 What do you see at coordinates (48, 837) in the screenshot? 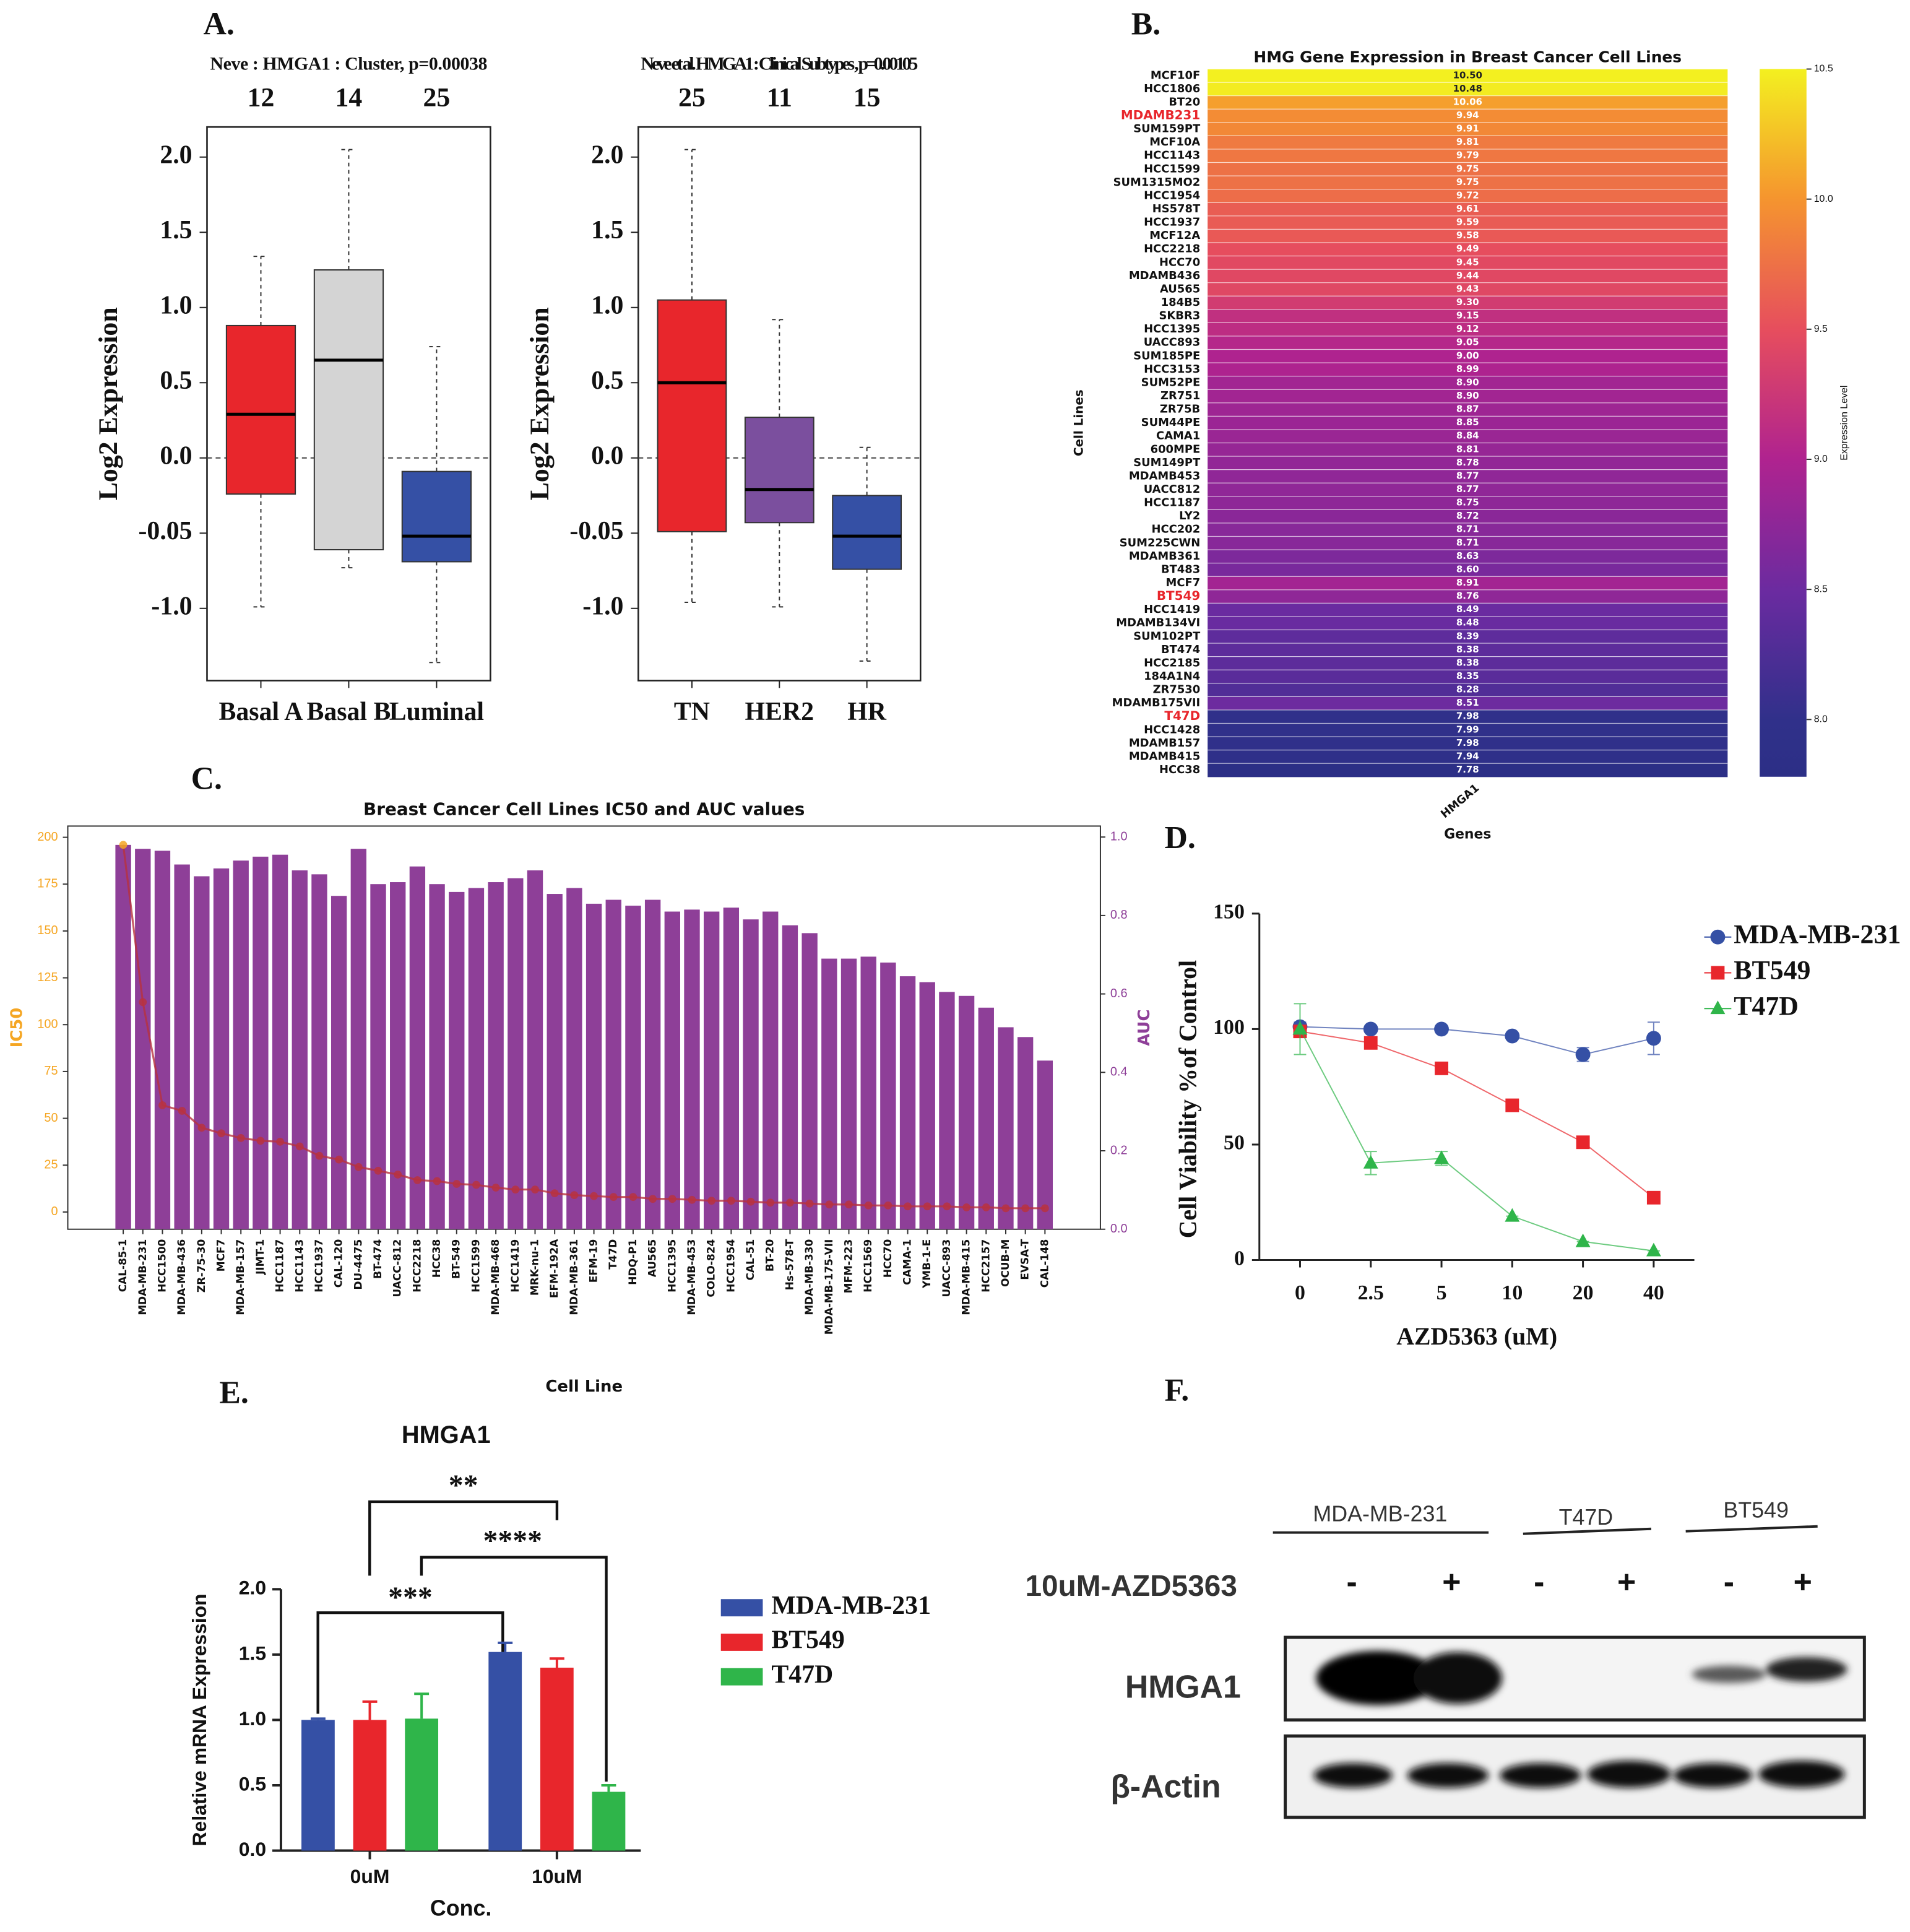
I see `y-tick-label: 200` at bounding box center [48, 837].